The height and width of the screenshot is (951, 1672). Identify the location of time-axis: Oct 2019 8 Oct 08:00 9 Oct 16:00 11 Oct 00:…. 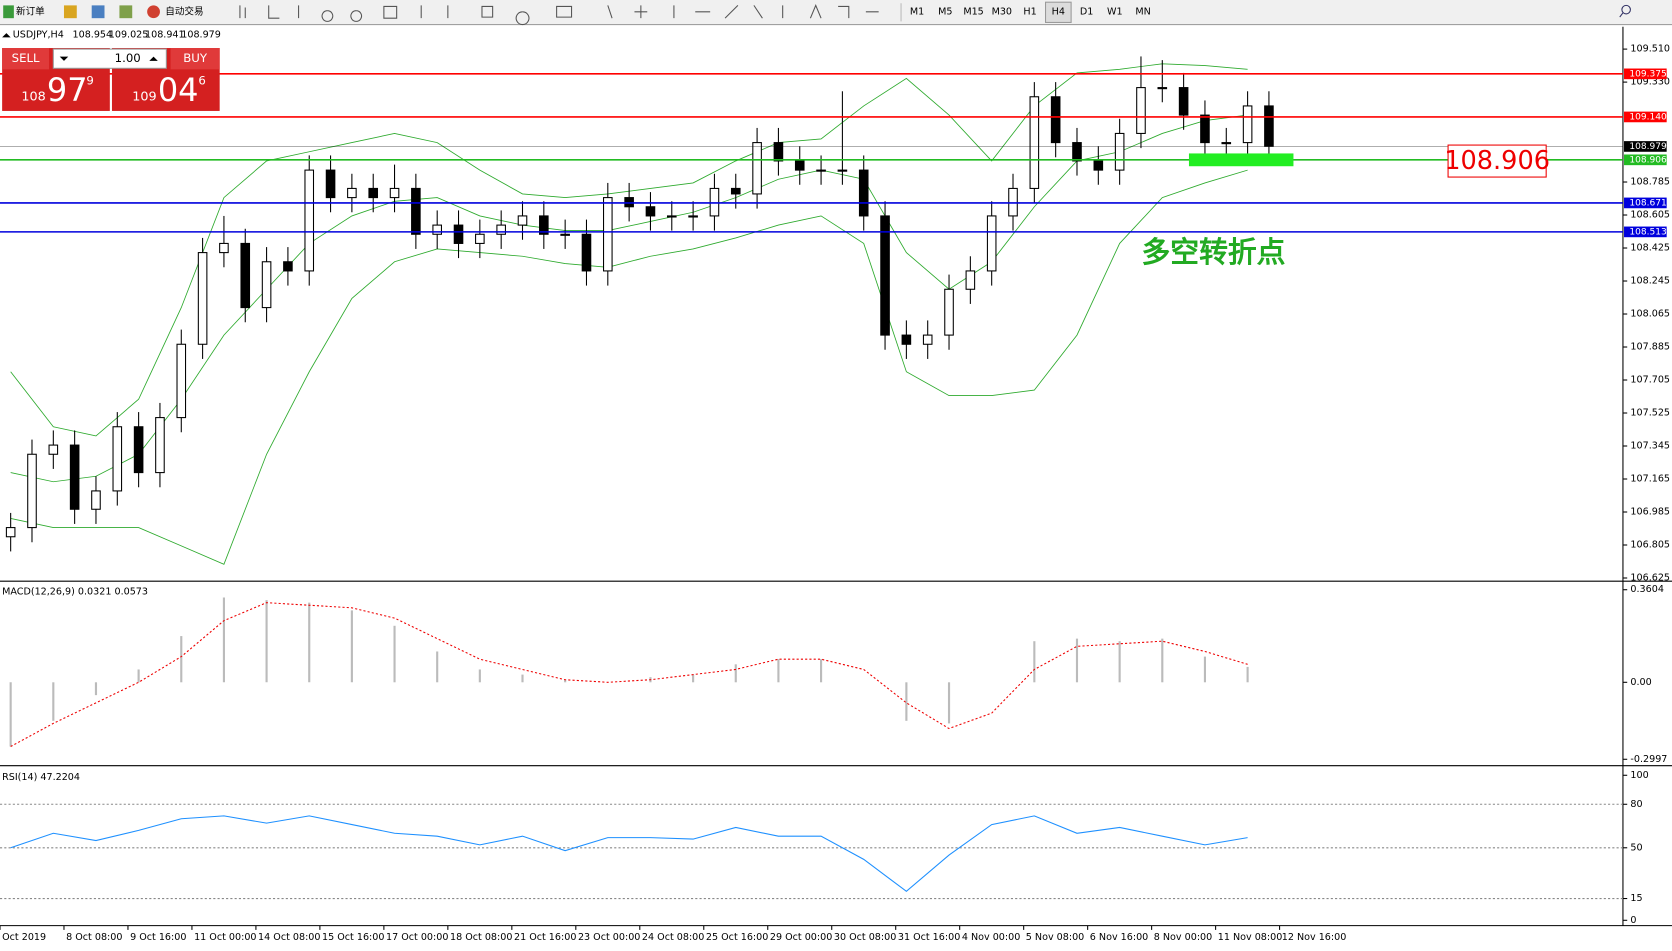
(673, 934).